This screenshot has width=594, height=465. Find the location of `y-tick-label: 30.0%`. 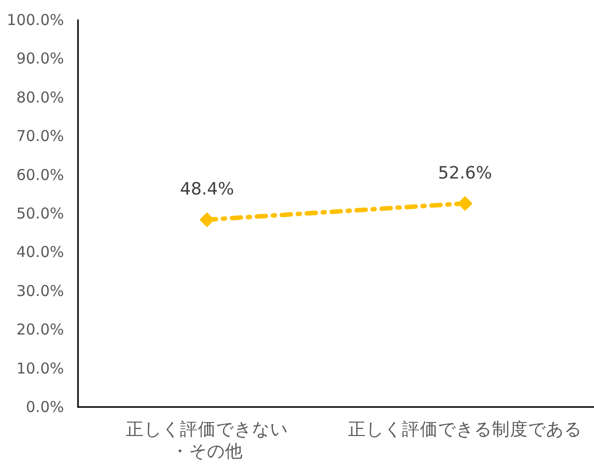

y-tick-label: 30.0% is located at coordinates (40, 291).